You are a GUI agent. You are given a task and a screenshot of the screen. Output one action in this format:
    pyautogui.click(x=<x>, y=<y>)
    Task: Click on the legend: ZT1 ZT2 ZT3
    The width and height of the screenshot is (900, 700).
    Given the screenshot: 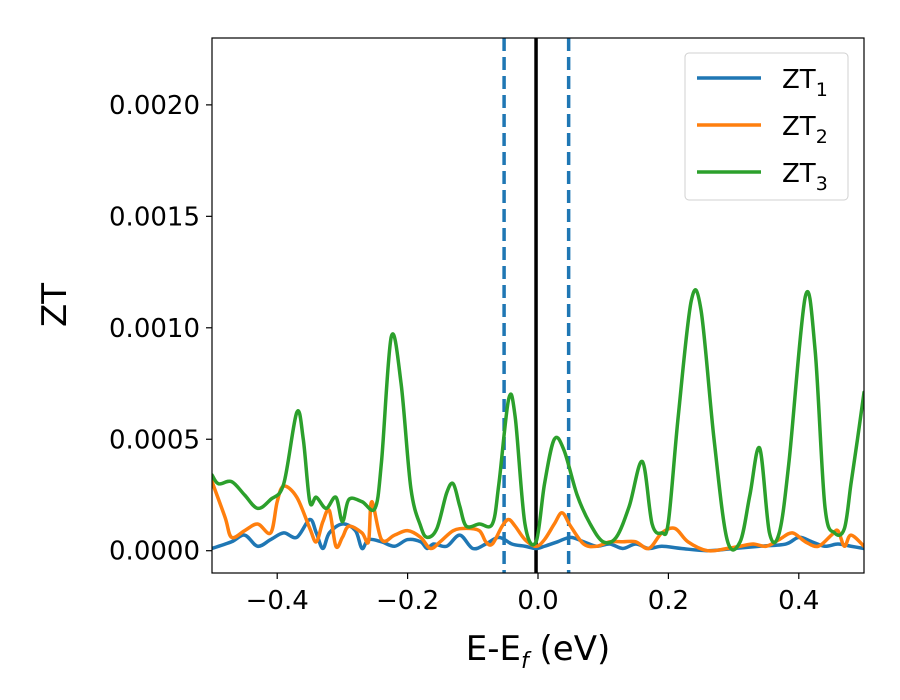 What is the action you would take?
    pyautogui.click(x=766, y=126)
    